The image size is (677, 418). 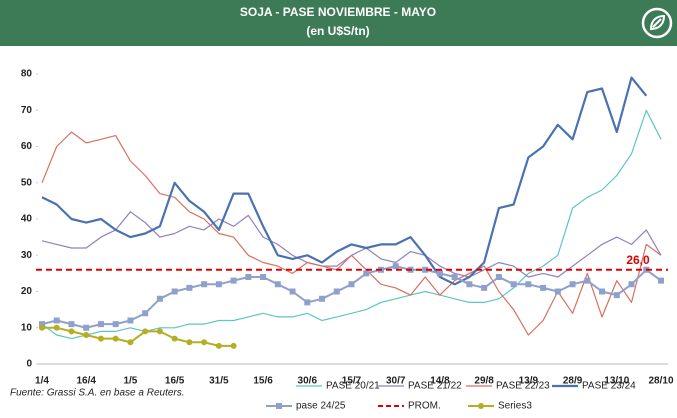 What do you see at coordinates (27, 110) in the screenshot?
I see `y-tick-label: 70` at bounding box center [27, 110].